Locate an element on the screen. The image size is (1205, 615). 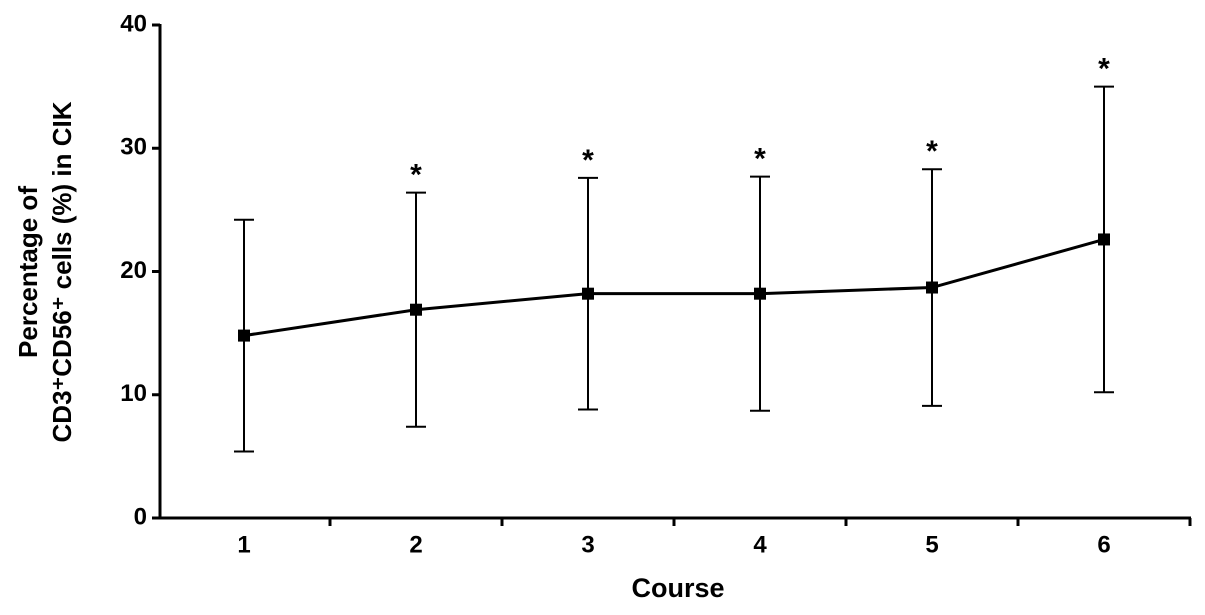
x-tick-label: 4 is located at coordinates (760, 544).